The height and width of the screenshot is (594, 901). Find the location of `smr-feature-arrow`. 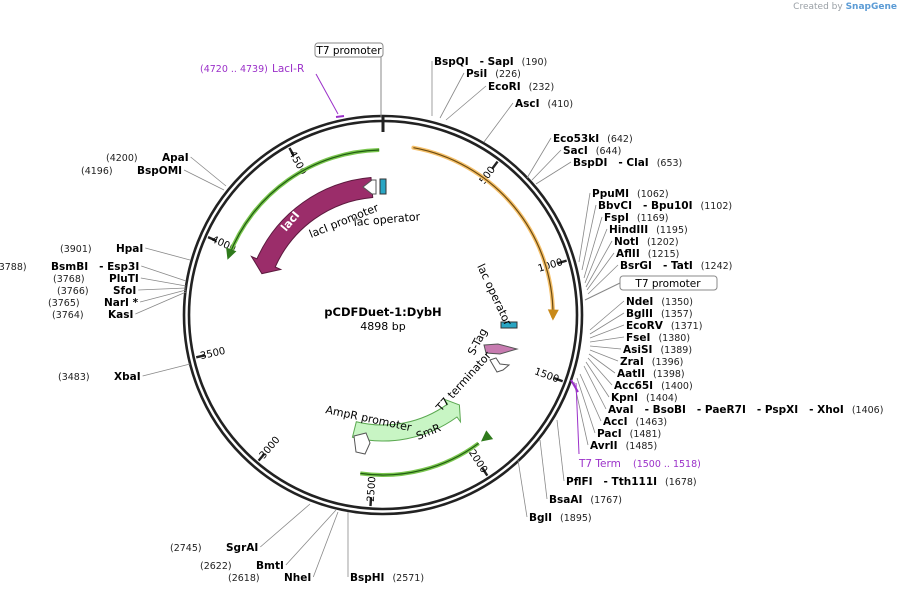

smr-feature-arrow is located at coordinates (406, 420).